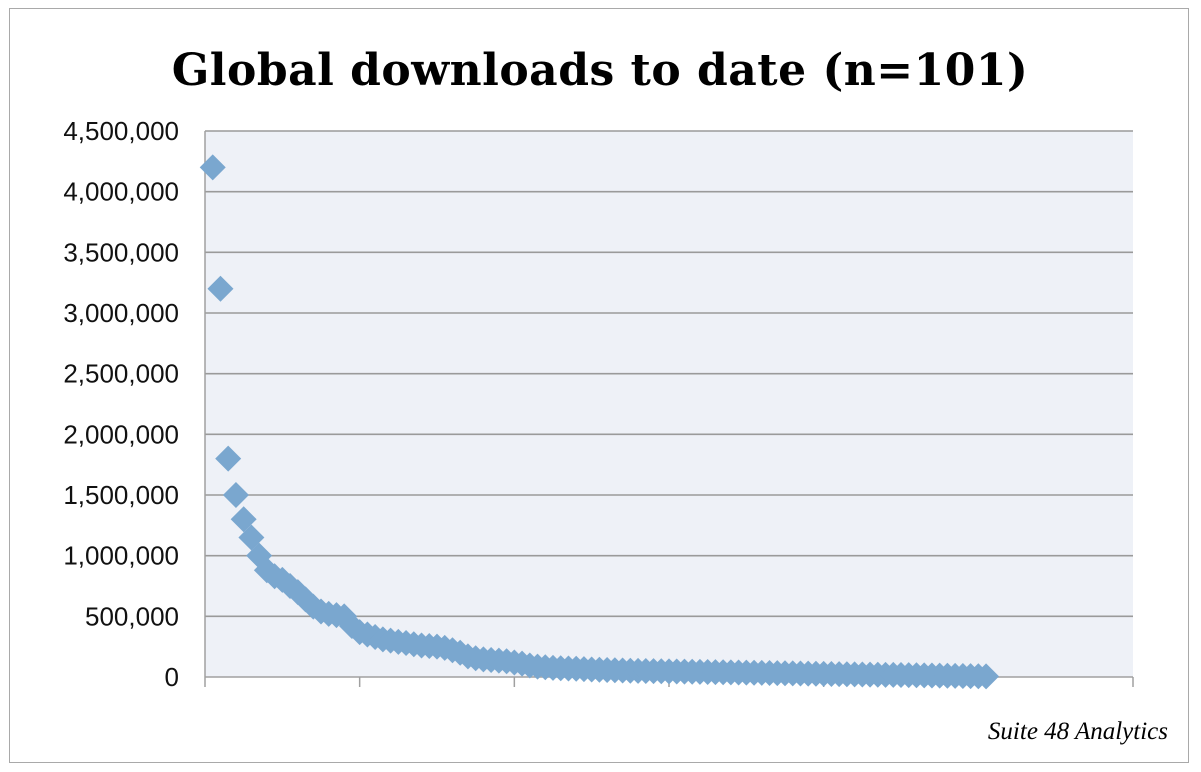  Describe the element at coordinates (121, 192) in the screenshot. I see `y-tick-label: 4,000,000` at that location.